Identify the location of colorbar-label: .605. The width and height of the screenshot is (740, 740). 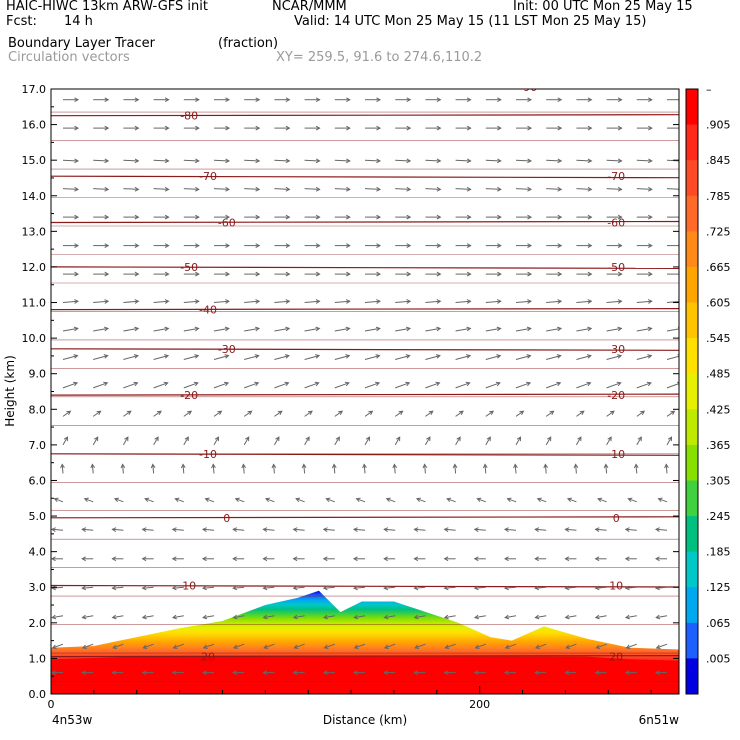
(718, 303).